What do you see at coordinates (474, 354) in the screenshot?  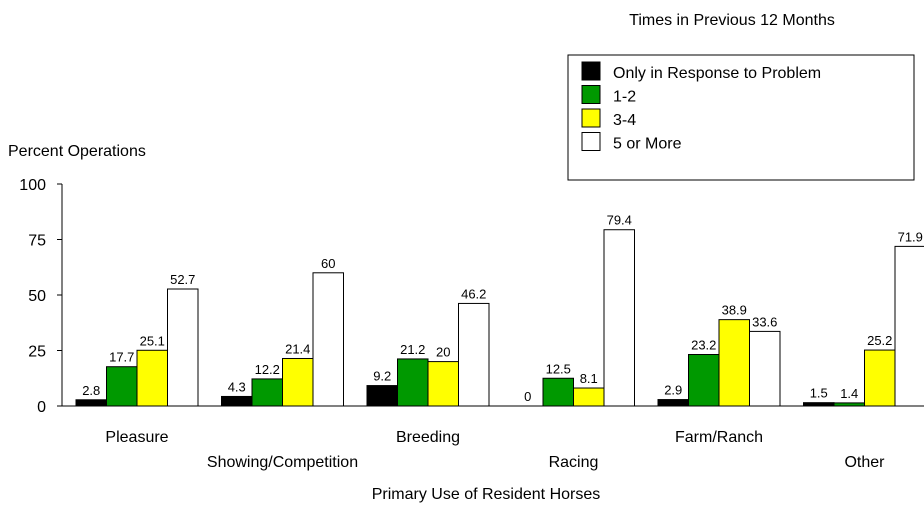 I see `bar-5-or-more-breeding` at bounding box center [474, 354].